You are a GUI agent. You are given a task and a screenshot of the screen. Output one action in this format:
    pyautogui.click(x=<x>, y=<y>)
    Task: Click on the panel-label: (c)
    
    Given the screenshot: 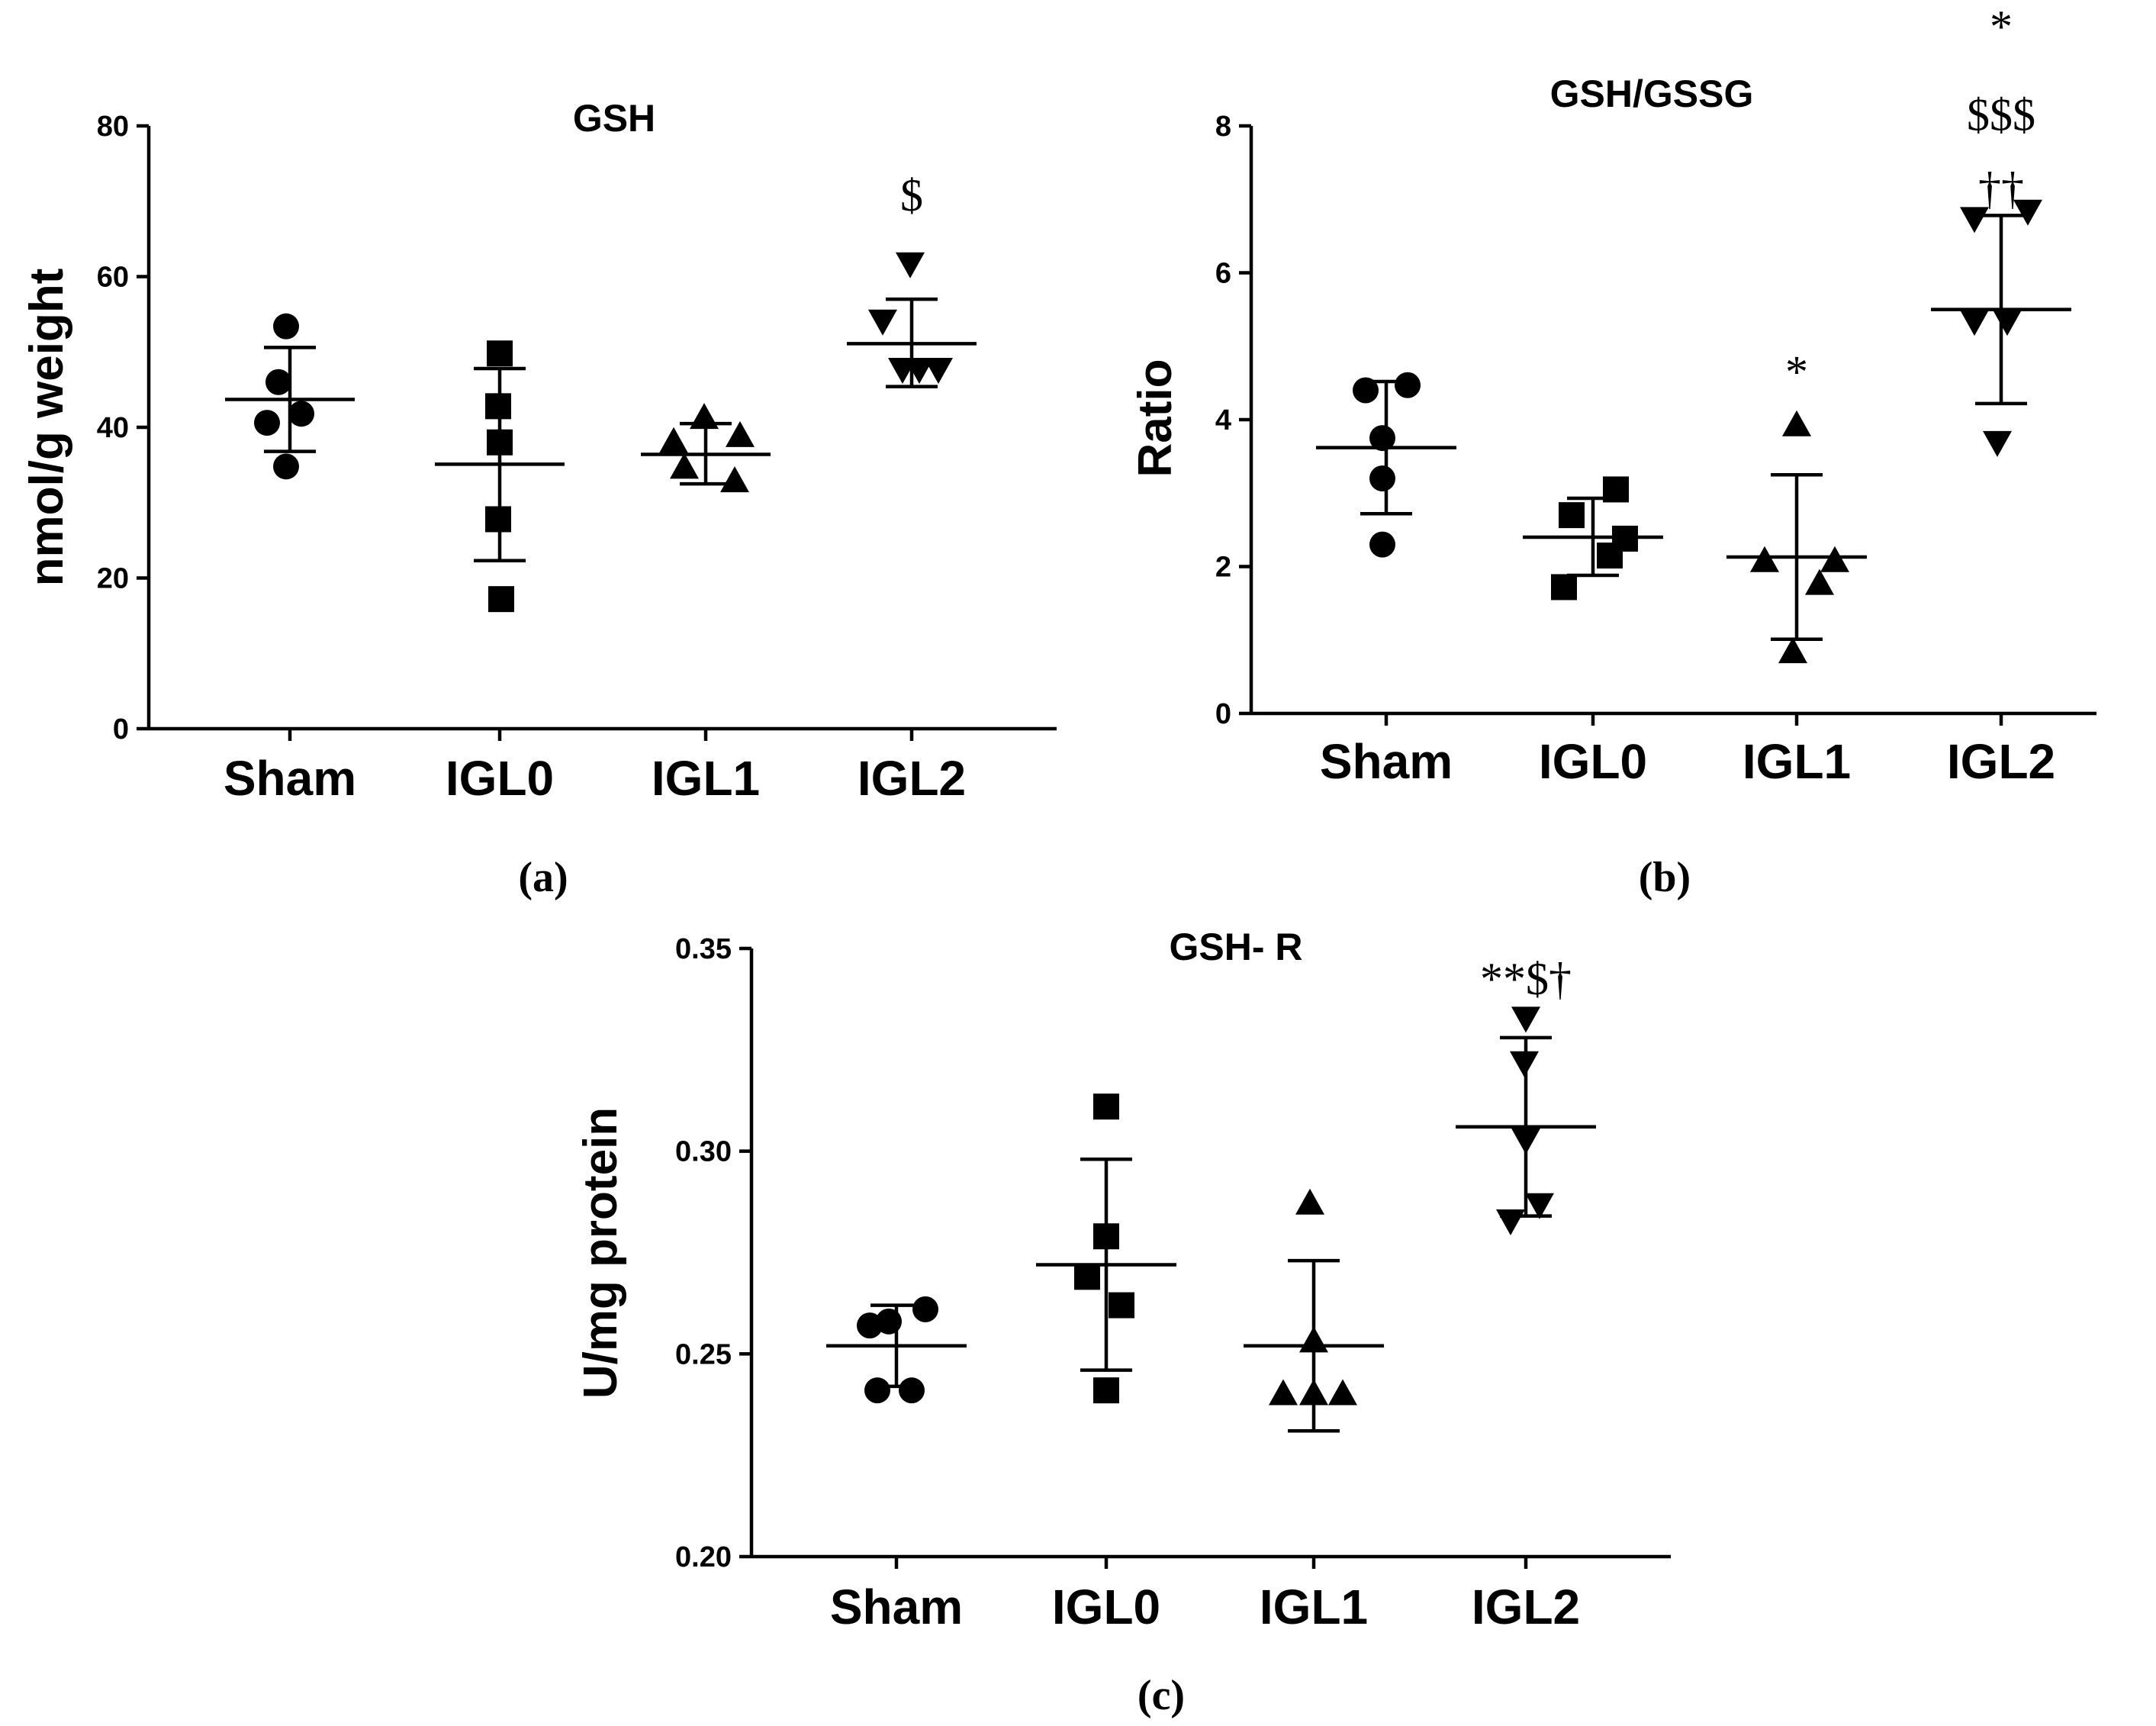 What is the action you would take?
    pyautogui.click(x=1161, y=1695)
    